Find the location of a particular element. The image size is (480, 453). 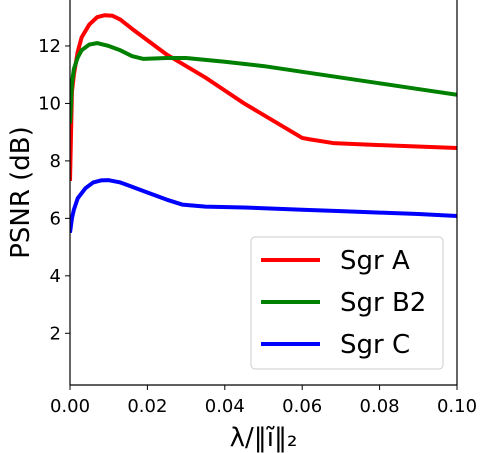

x-tick-label: 0.10 is located at coordinates (457, 406).